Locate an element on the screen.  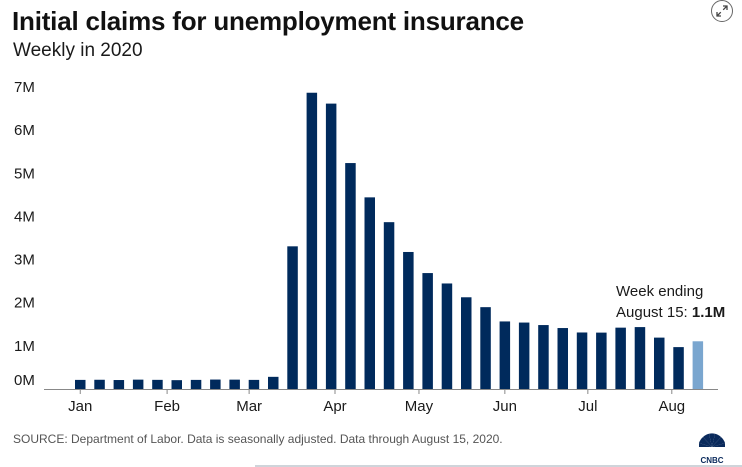
x-tick-label: Aug is located at coordinates (671, 406).